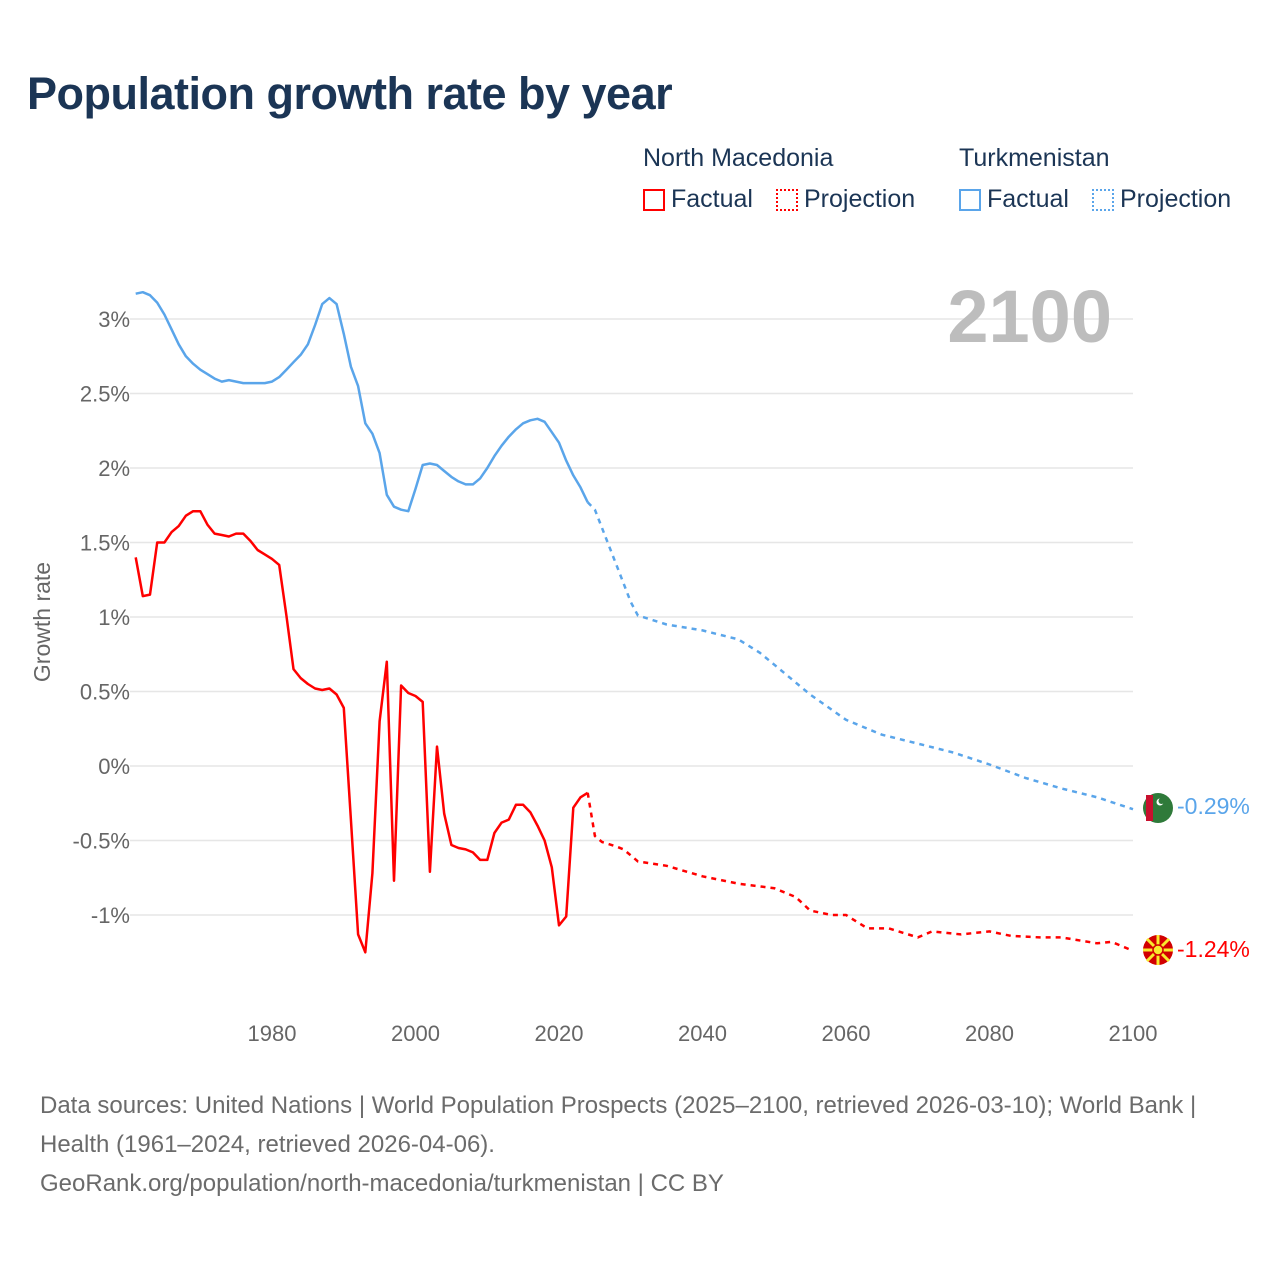 Image resolution: width=1280 pixels, height=1280 pixels. What do you see at coordinates (1213, 949) in the screenshot?
I see `north-macedonia-end-label: -1.24%` at bounding box center [1213, 949].